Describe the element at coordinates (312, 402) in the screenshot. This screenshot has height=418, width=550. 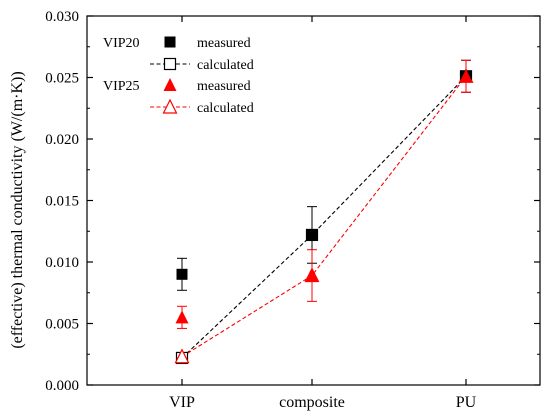
I see `x-tick-label: composite` at that location.